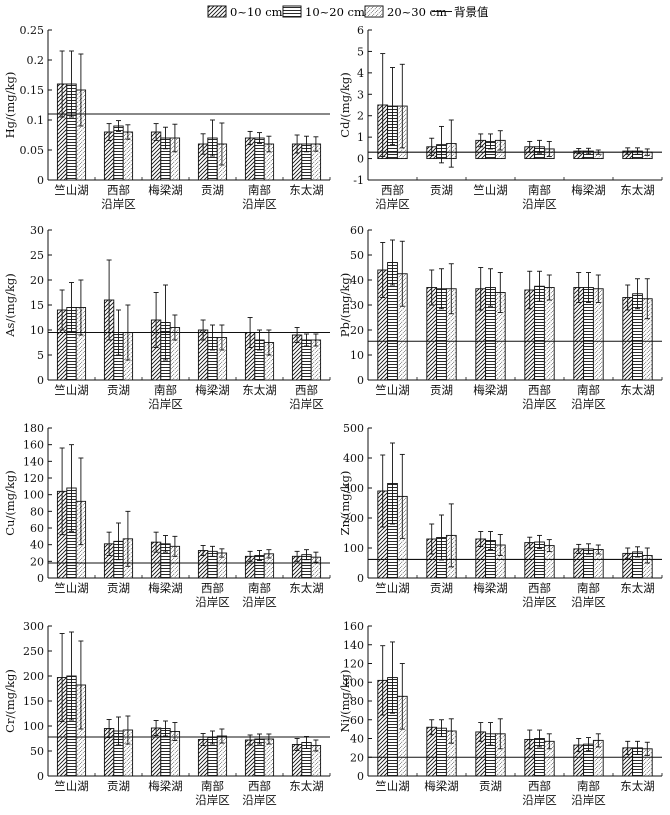  What do you see at coordinates (417, 12) in the screenshot?
I see `legend-label: 20~30 cm` at bounding box center [417, 12].